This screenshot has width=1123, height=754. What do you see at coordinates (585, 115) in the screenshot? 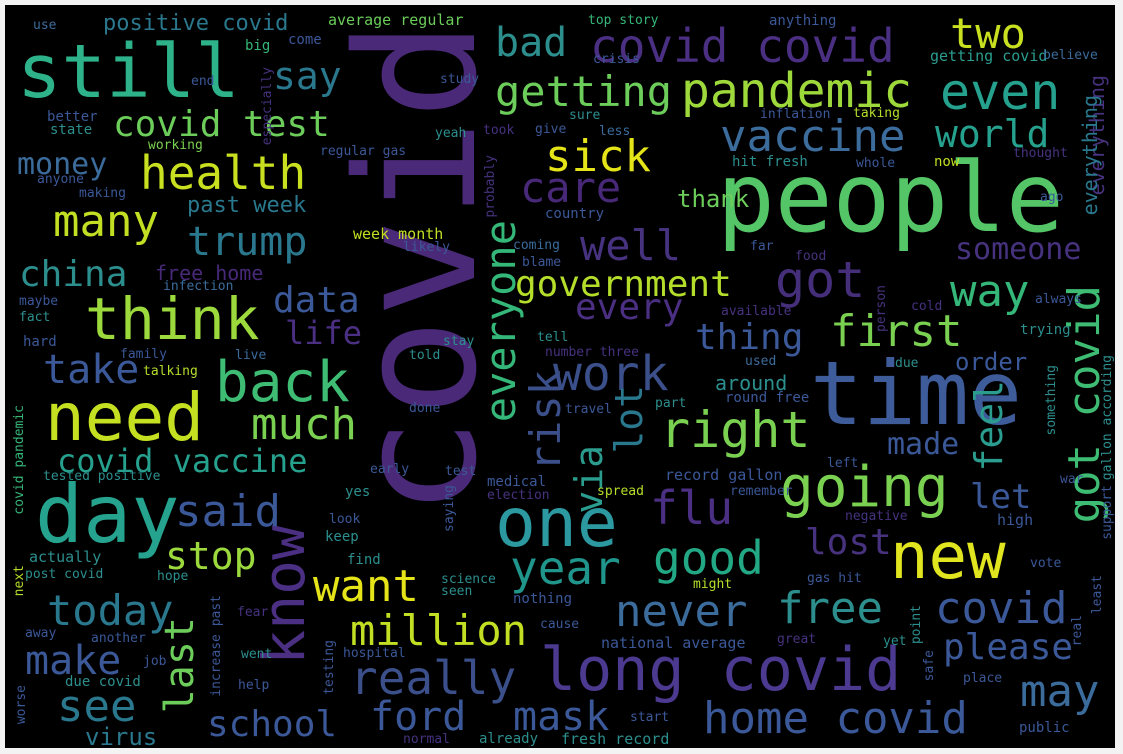
I see `word-sure: sure` at bounding box center [585, 115].